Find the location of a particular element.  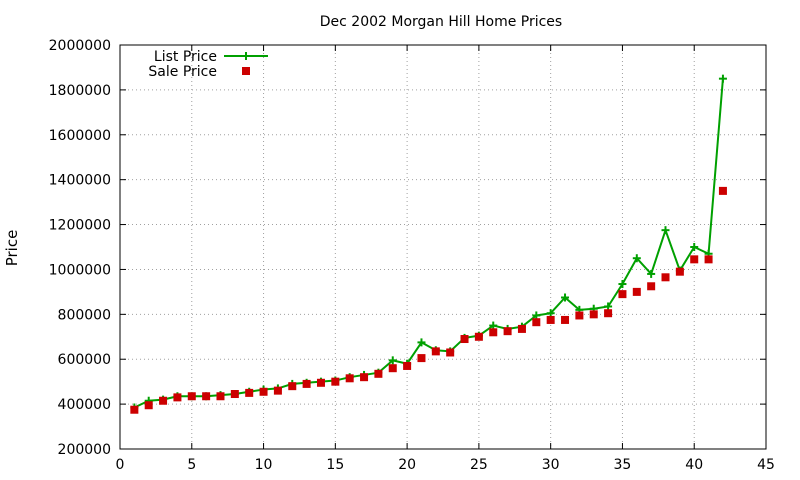

legend-label-sale-price: Sale Price is located at coordinates (182, 72).